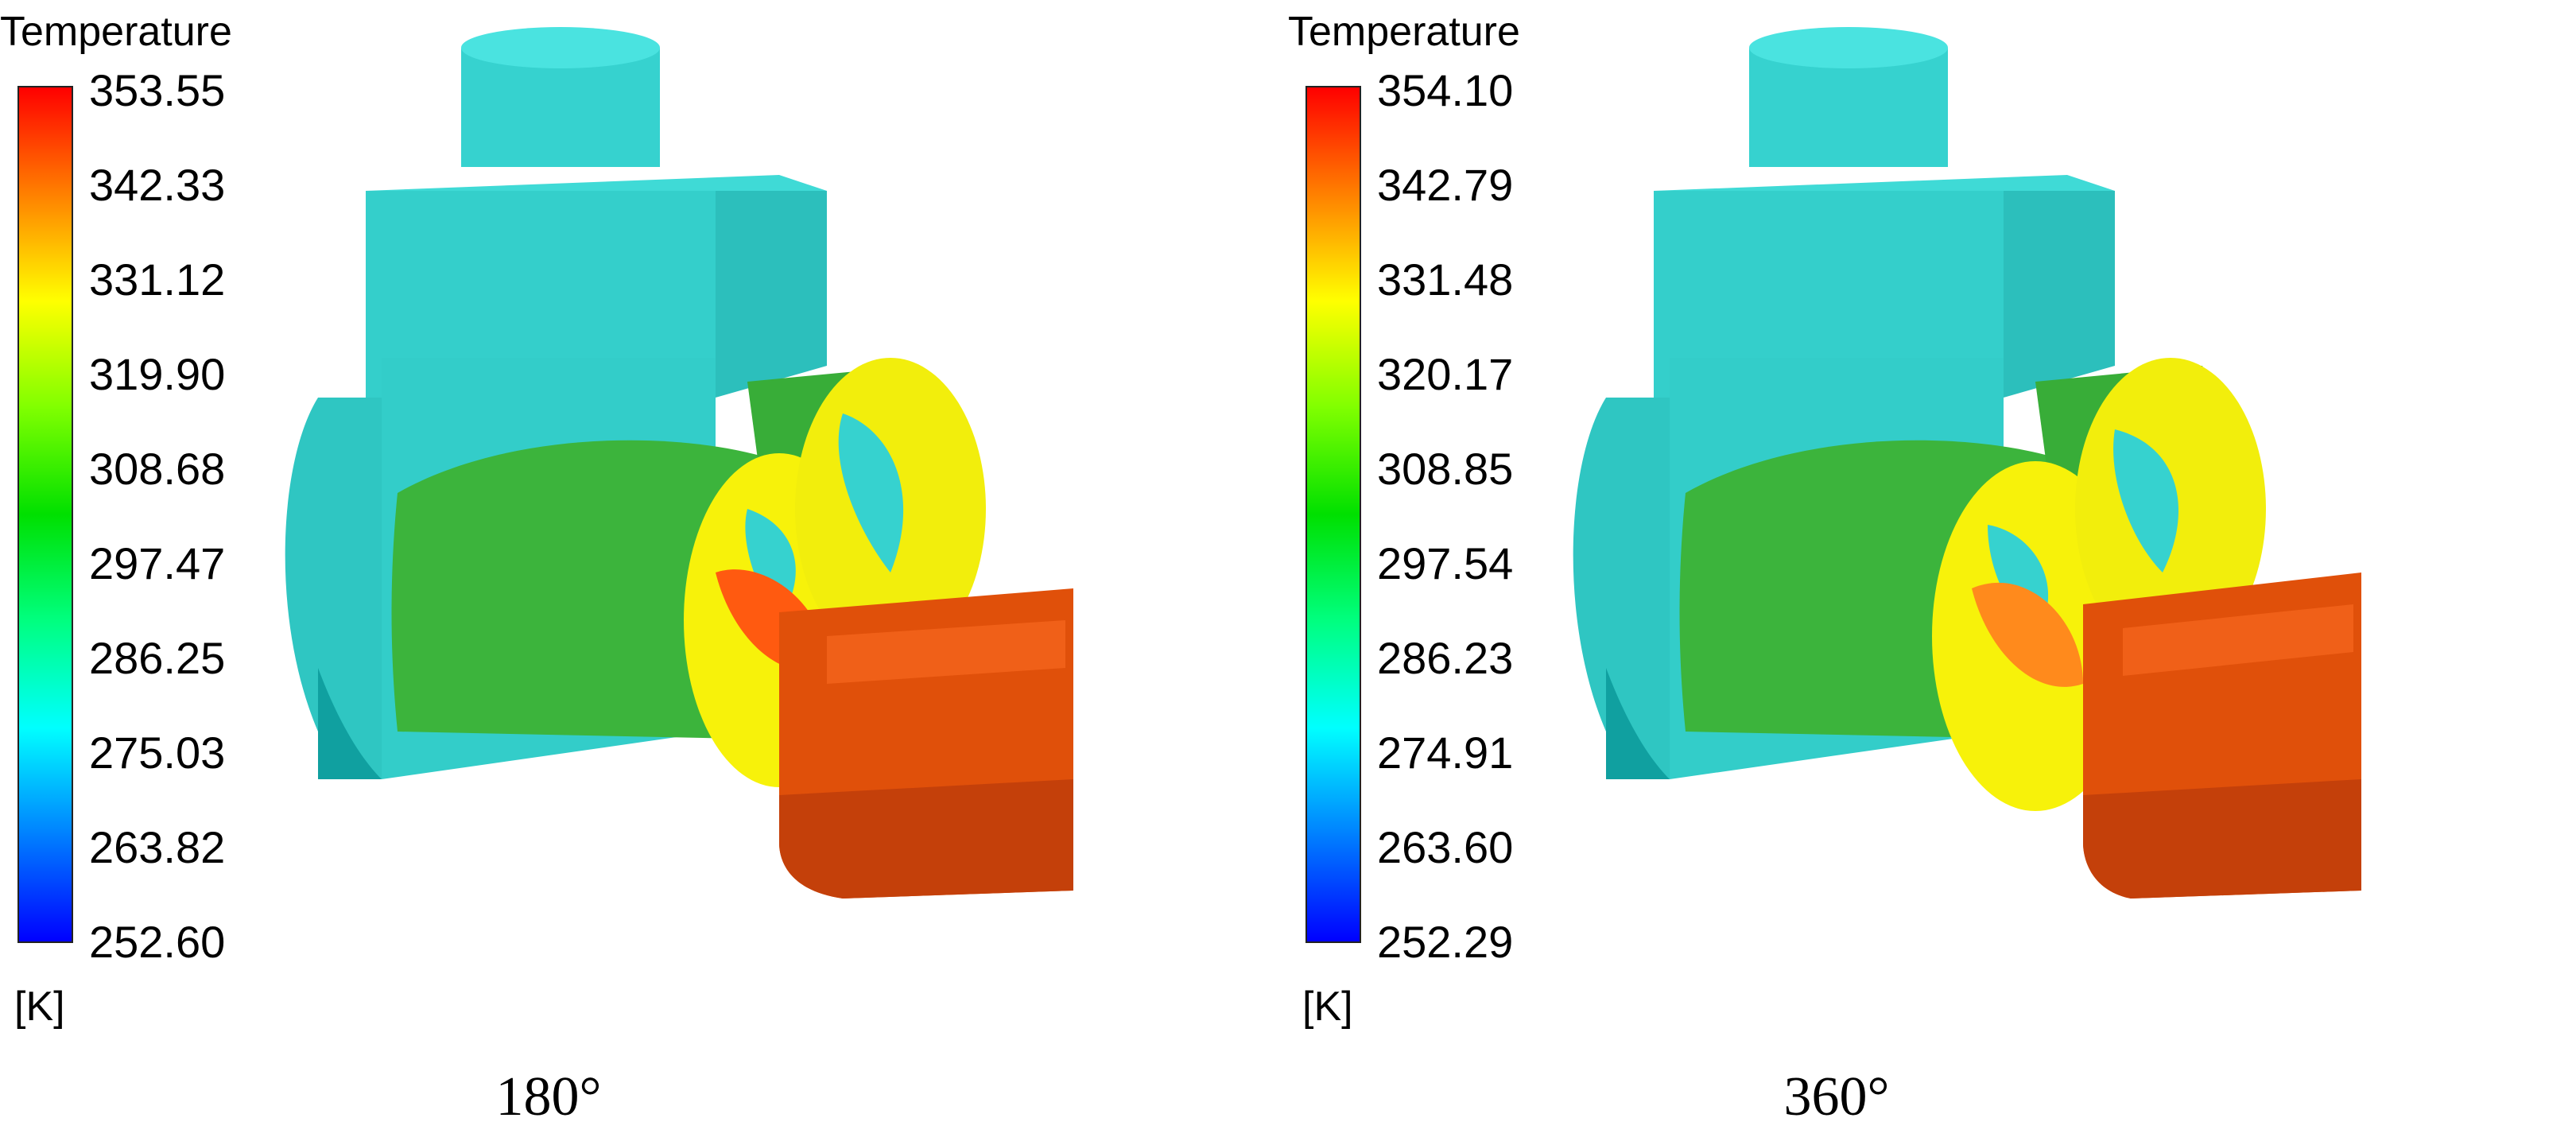  I want to click on tick-label: 342.79, so click(1446, 185).